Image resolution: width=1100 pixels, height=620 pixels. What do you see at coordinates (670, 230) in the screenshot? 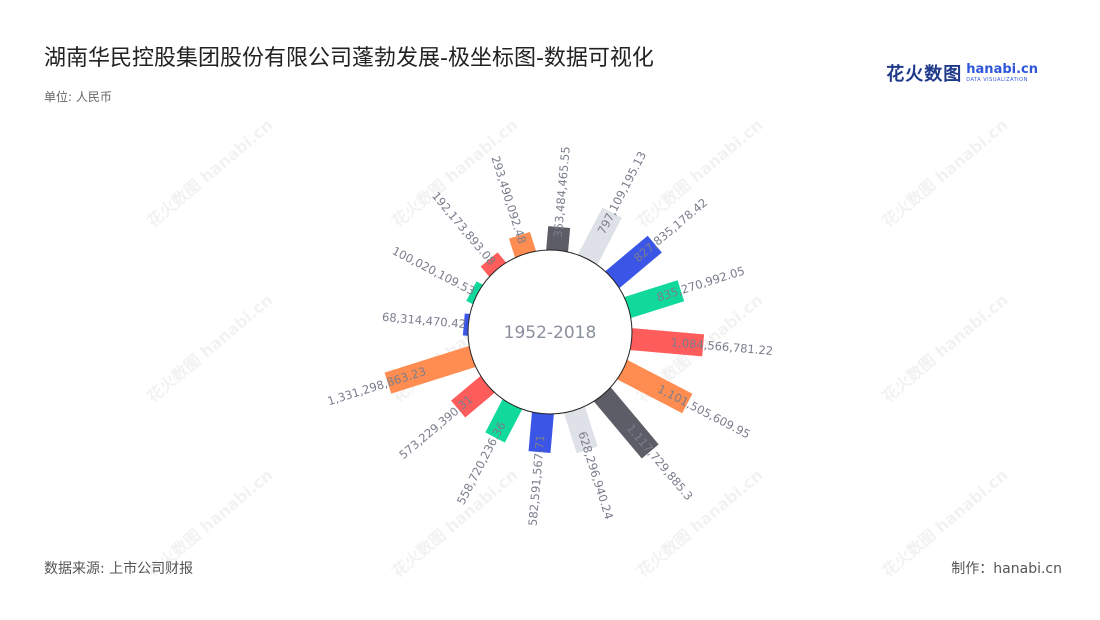
I see `bar-value-label: 827,835,178.42` at bounding box center [670, 230].